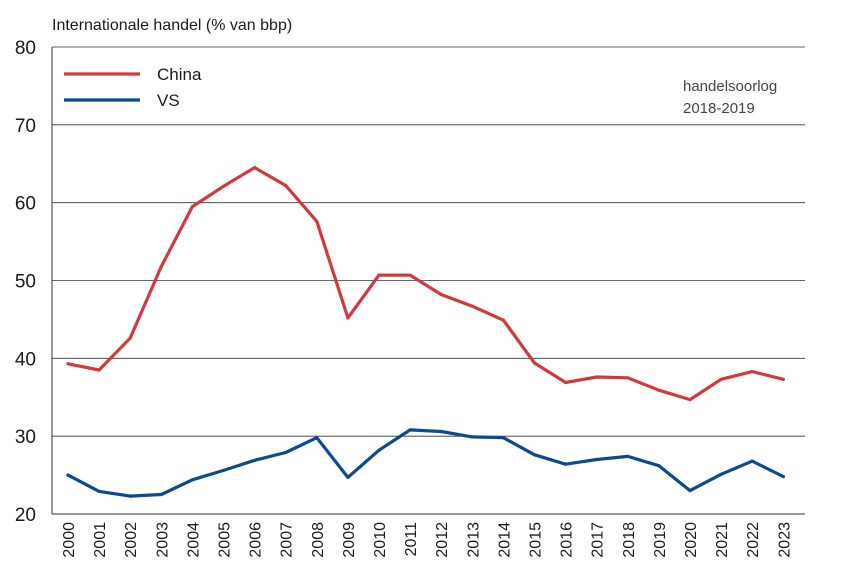 This screenshot has height=577, width=848. I want to click on legend-label-vs: VS, so click(168, 100).